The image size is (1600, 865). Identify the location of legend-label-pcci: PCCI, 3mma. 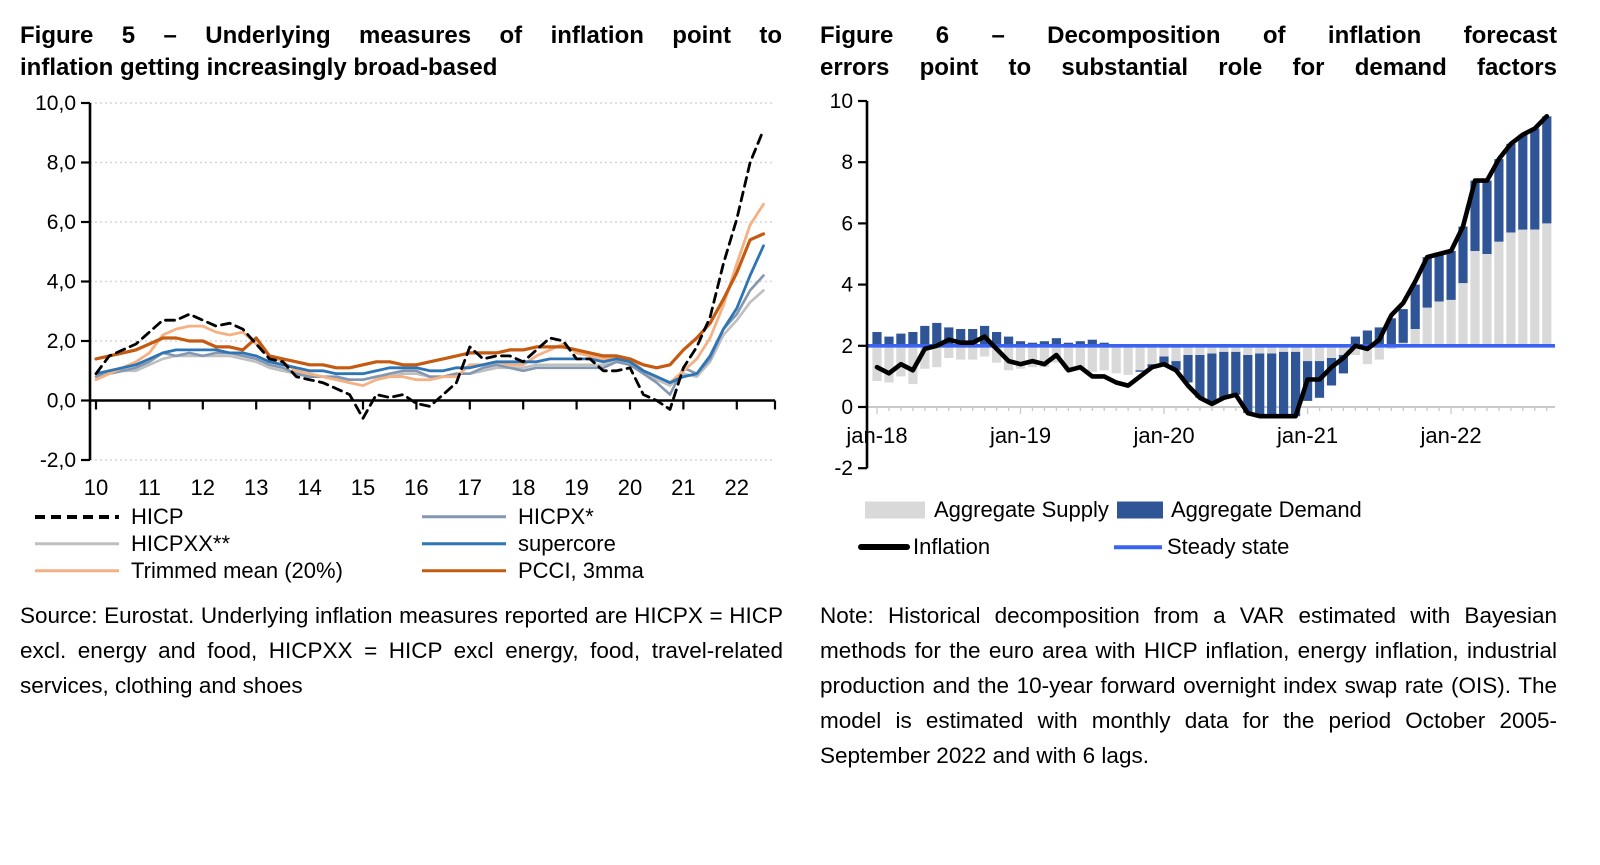
(581, 570).